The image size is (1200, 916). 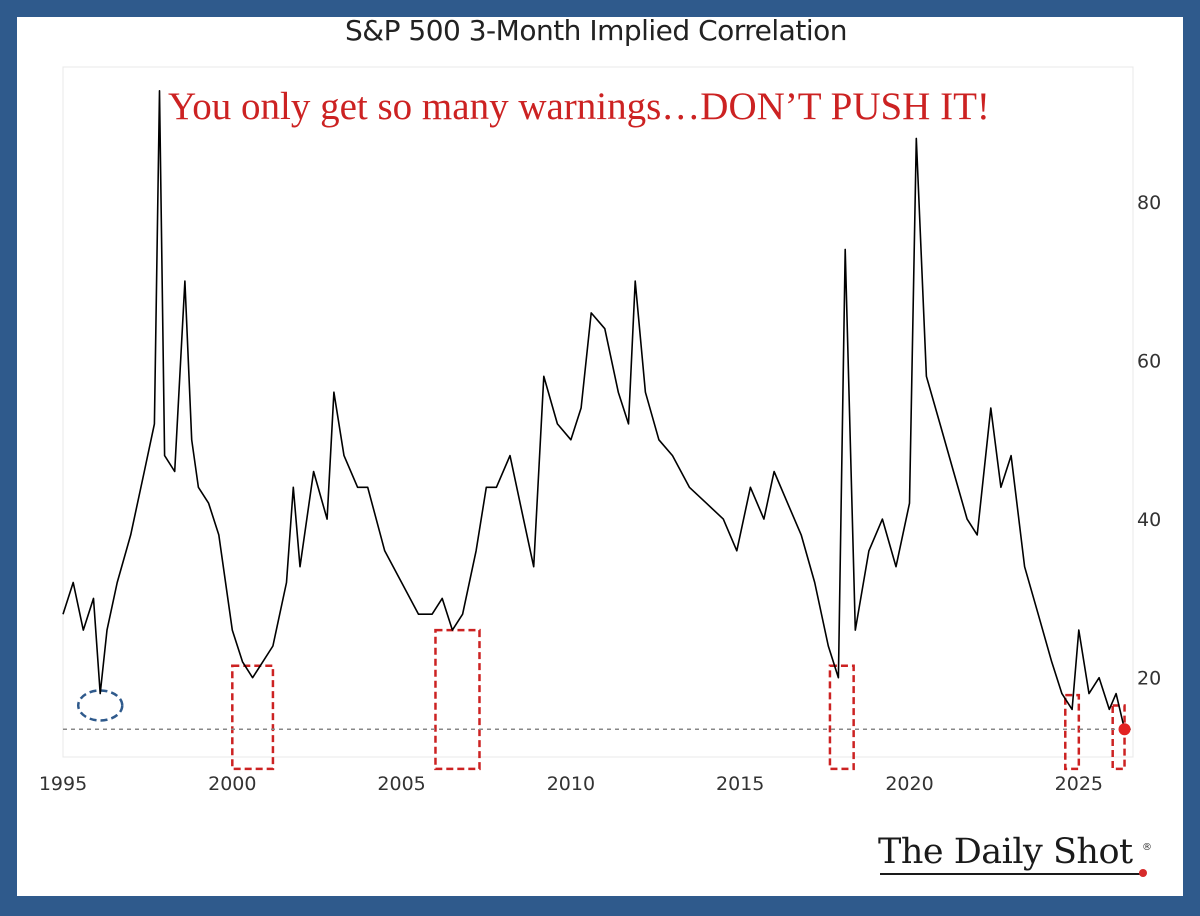 What do you see at coordinates (1079, 784) in the screenshot?
I see `x-tick-label-2025: 2025` at bounding box center [1079, 784].